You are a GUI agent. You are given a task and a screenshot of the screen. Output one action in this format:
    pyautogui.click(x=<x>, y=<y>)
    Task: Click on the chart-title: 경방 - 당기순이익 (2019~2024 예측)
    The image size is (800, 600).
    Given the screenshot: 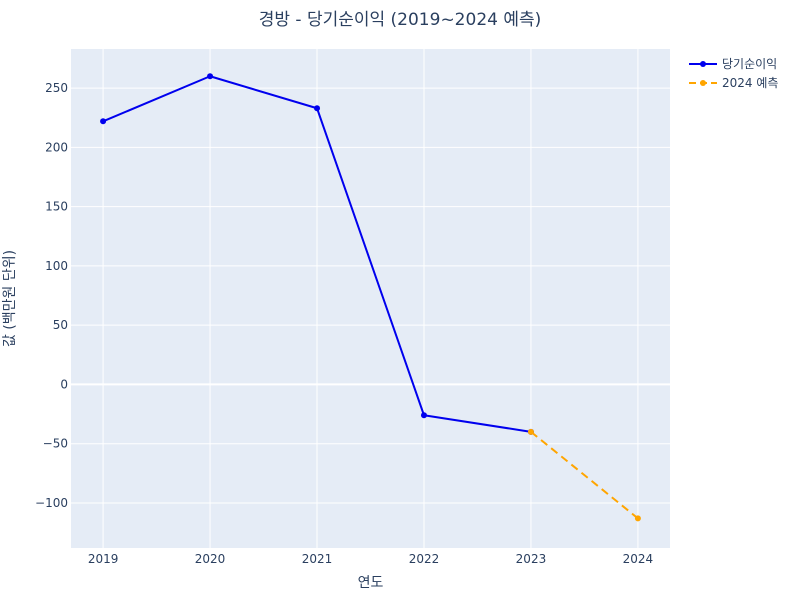 What is the action you would take?
    pyautogui.click(x=400, y=20)
    